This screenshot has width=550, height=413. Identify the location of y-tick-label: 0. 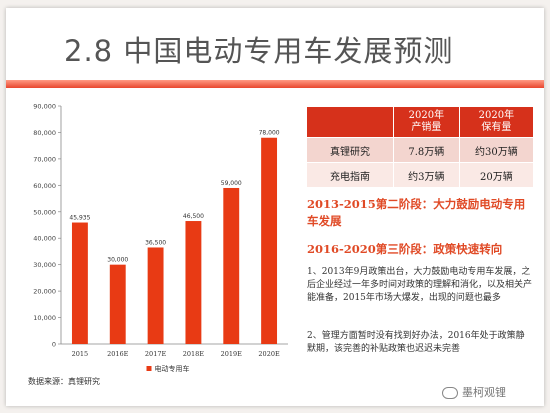
(54, 345).